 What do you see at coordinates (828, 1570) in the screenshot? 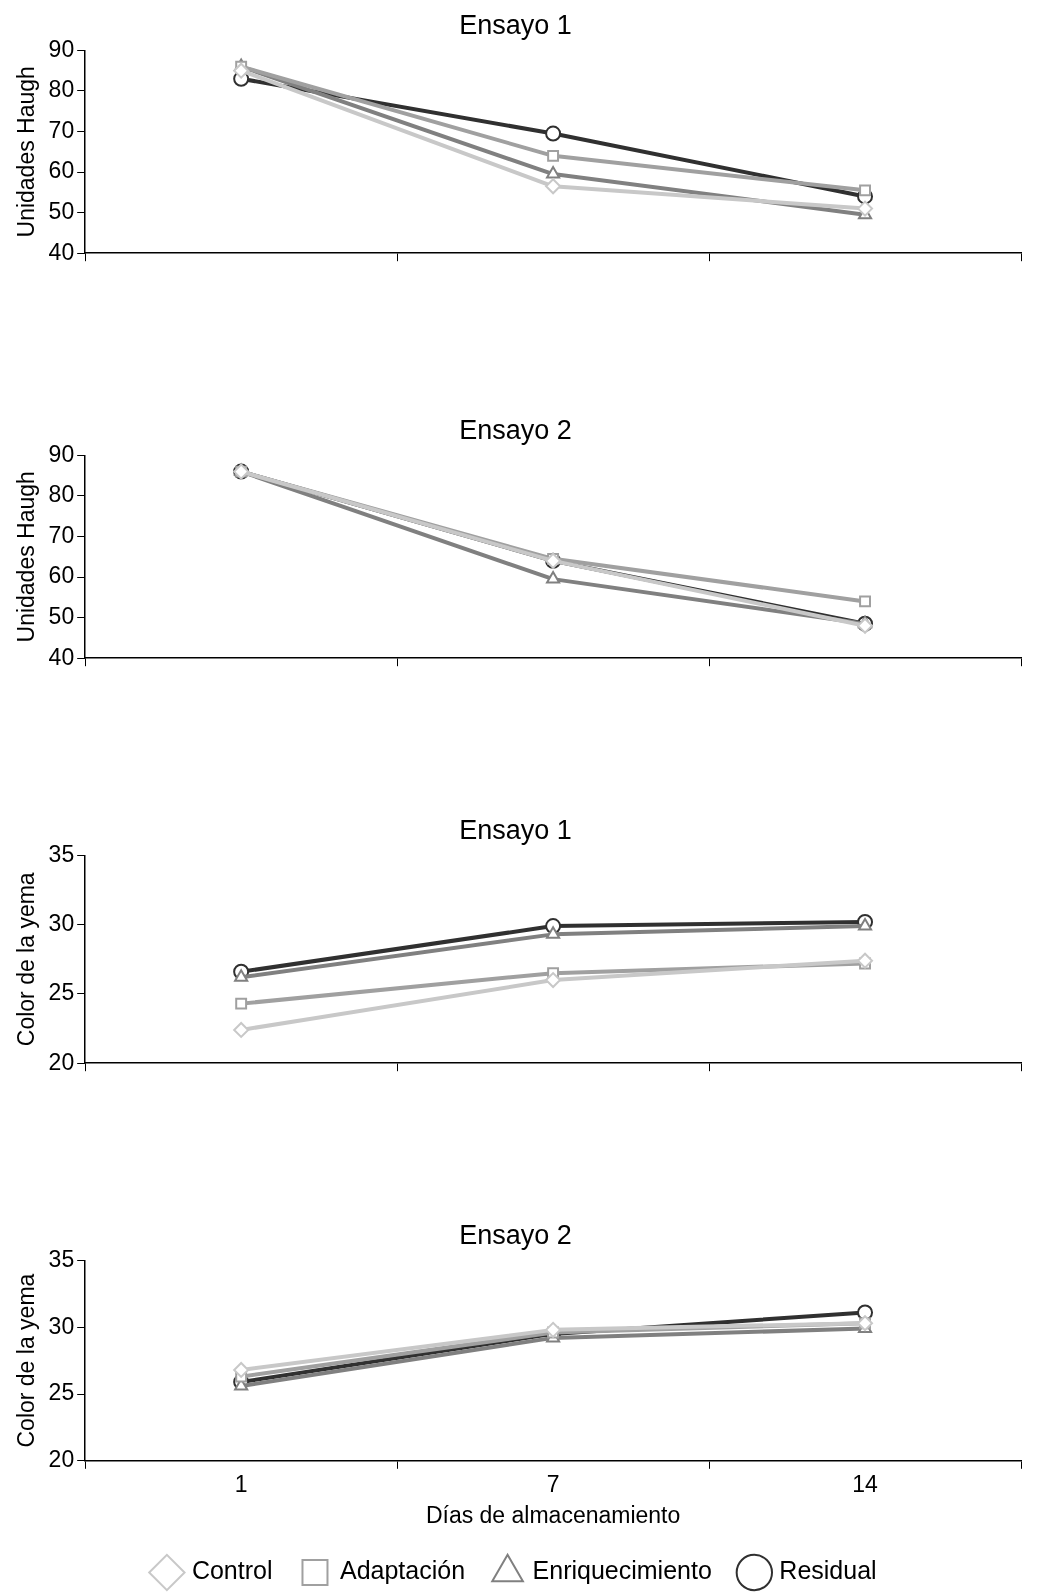
I see `legend-label: Residual` at bounding box center [828, 1570].